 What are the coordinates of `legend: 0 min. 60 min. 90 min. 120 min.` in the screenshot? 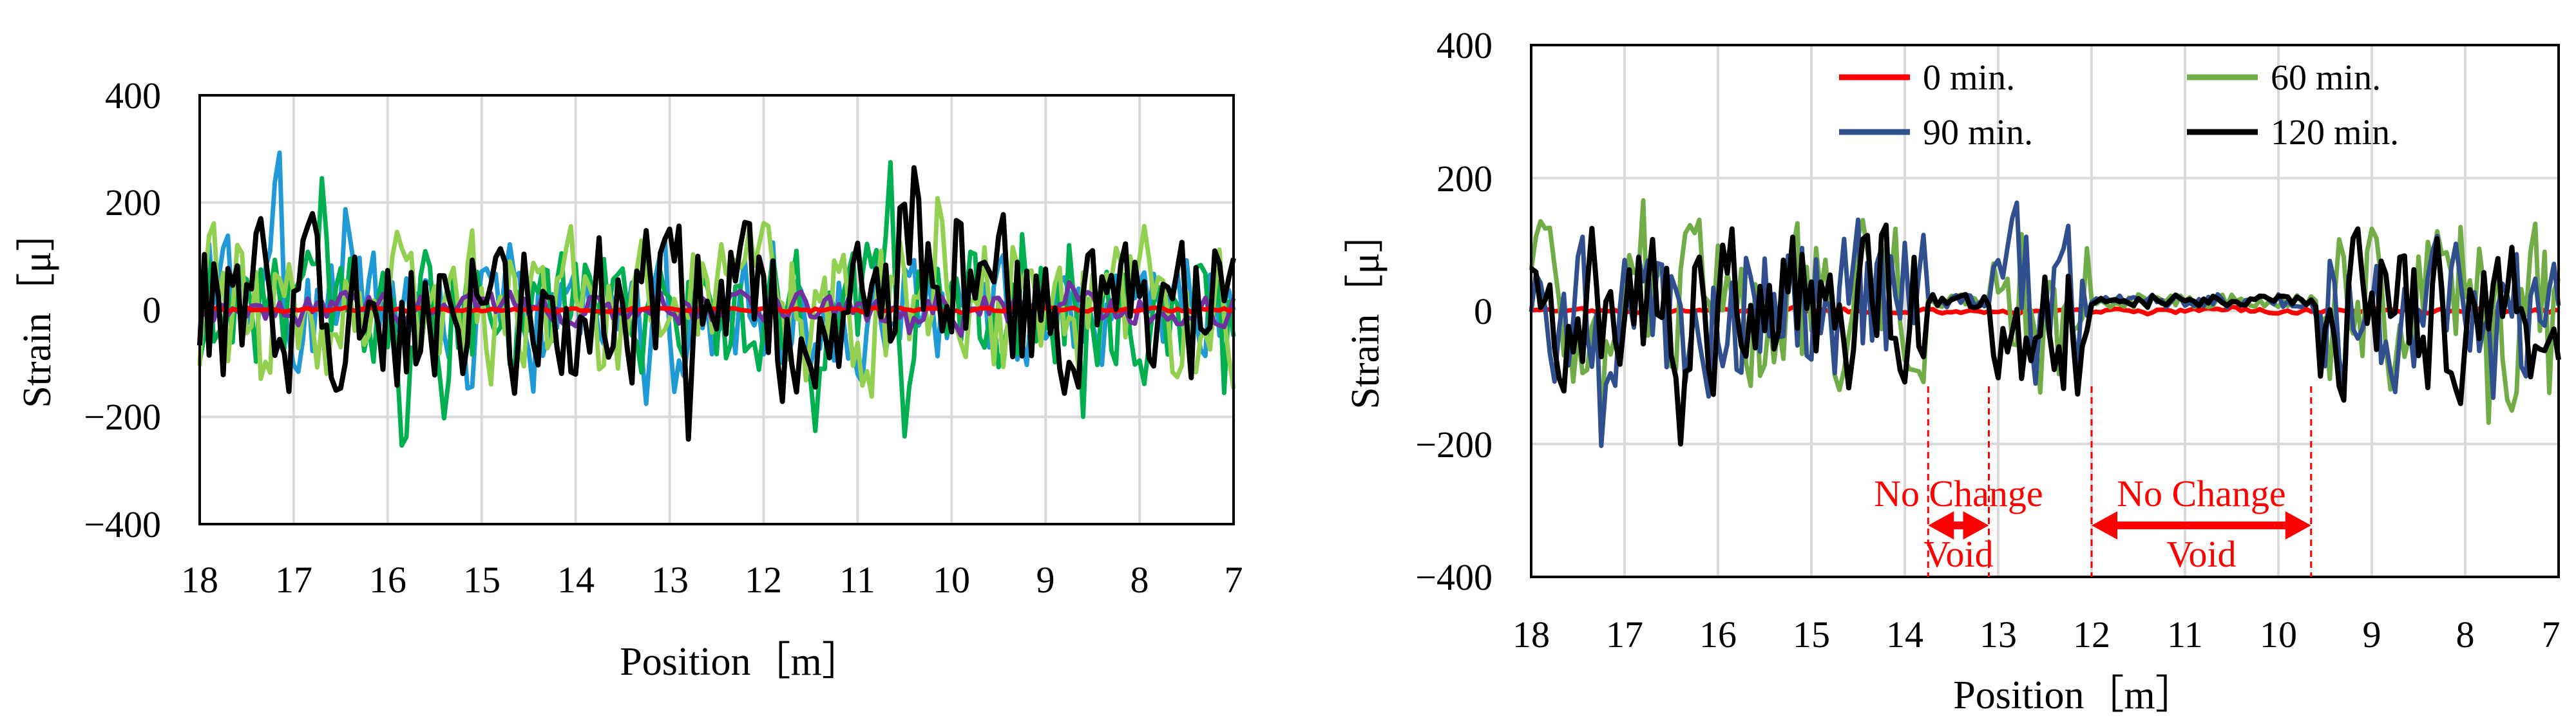 It's located at (2119, 106).